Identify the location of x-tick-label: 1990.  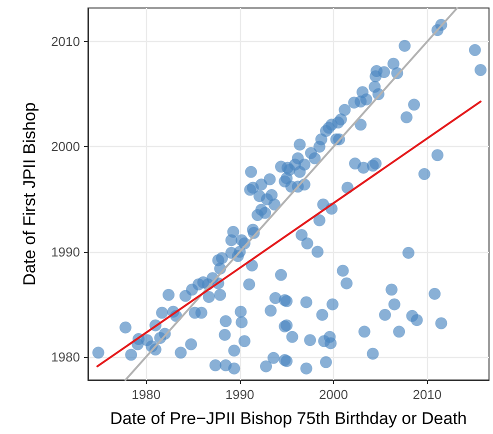
(239, 394).